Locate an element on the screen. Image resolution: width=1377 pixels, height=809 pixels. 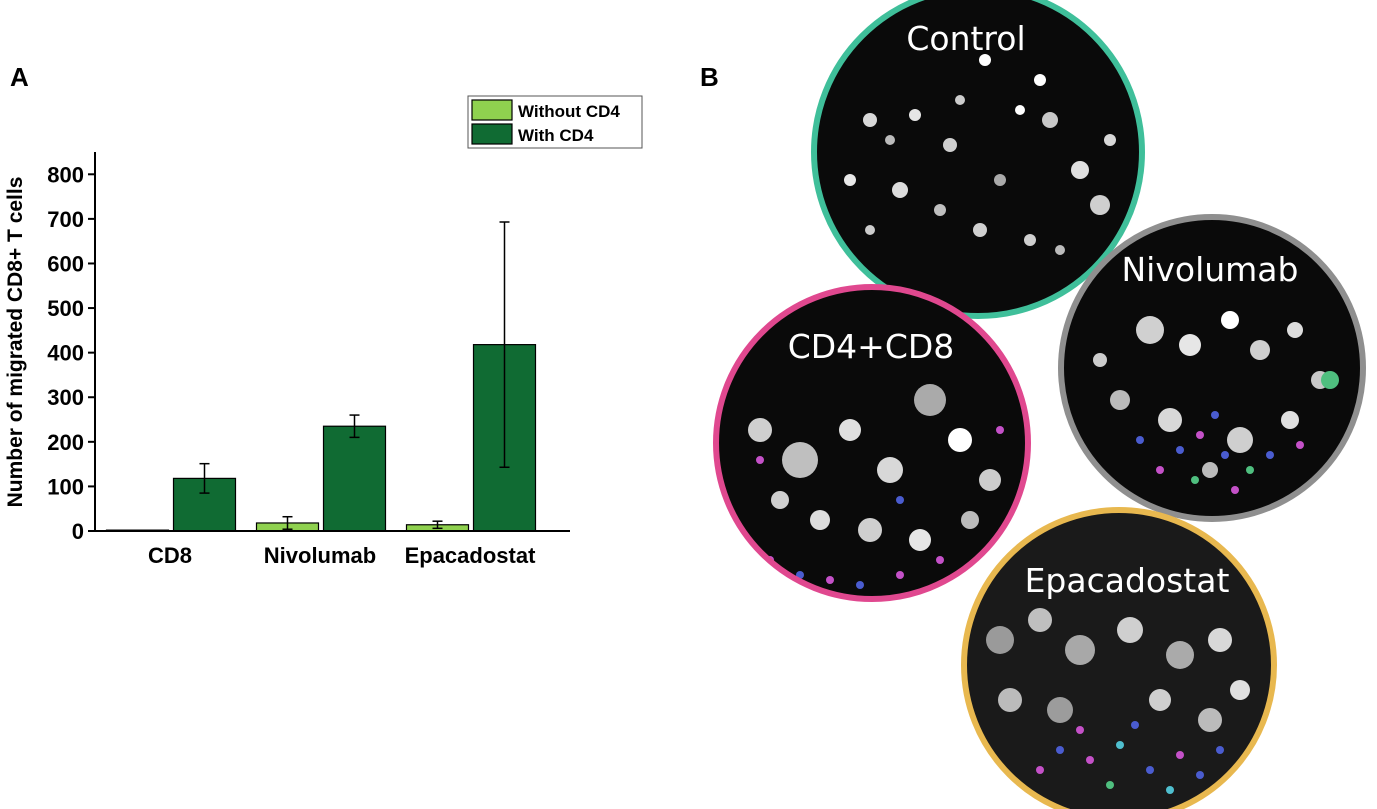
micrograph-epacadostat: Epacadostat is located at coordinates (1119, 658).